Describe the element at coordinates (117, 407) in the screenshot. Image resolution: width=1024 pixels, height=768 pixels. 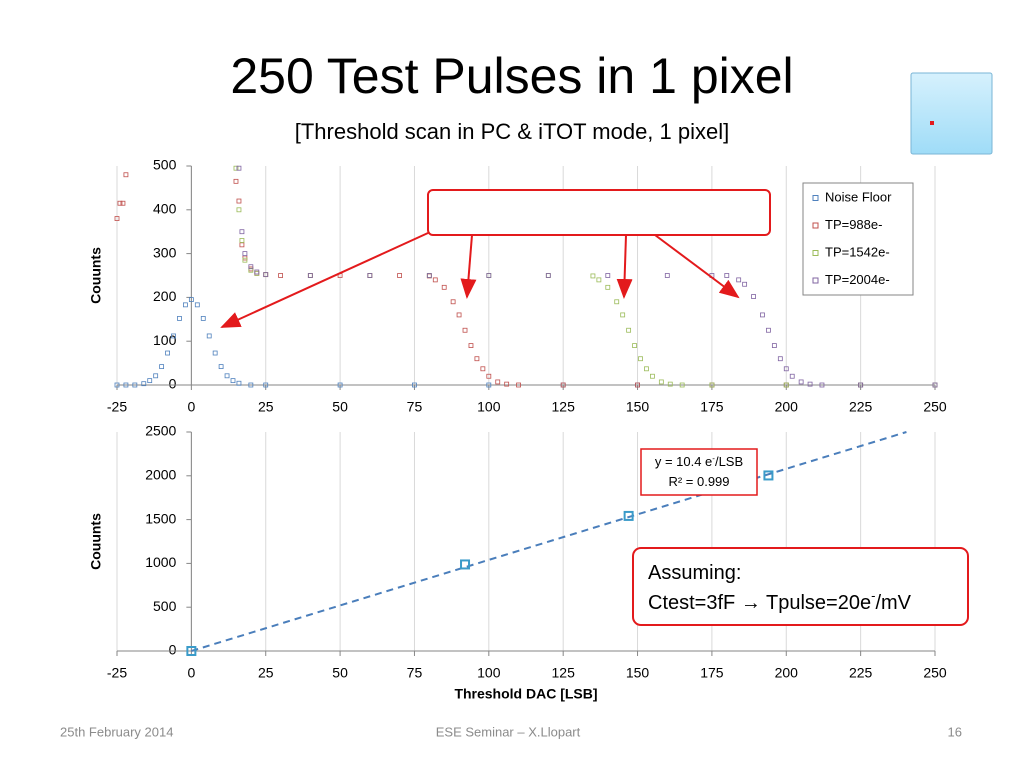
I see `x-tick-label: -25` at that location.